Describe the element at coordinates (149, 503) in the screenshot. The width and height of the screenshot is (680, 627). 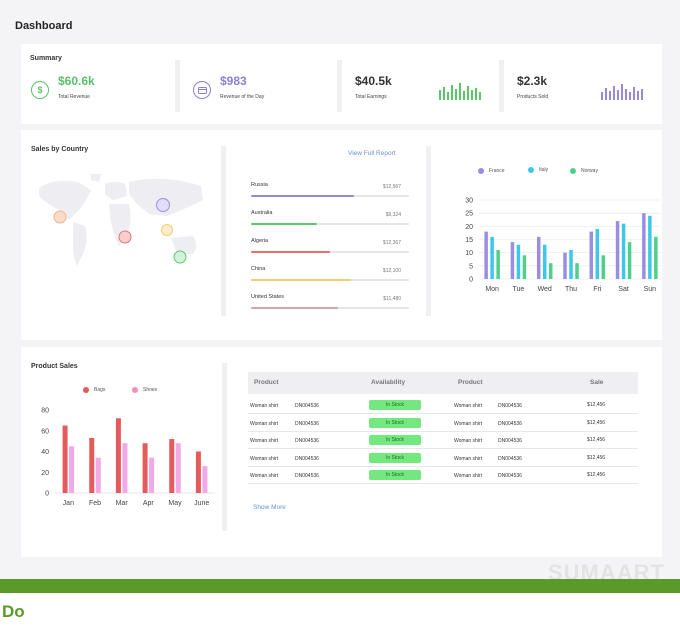
I see `x-tick-label: Apr` at that location.